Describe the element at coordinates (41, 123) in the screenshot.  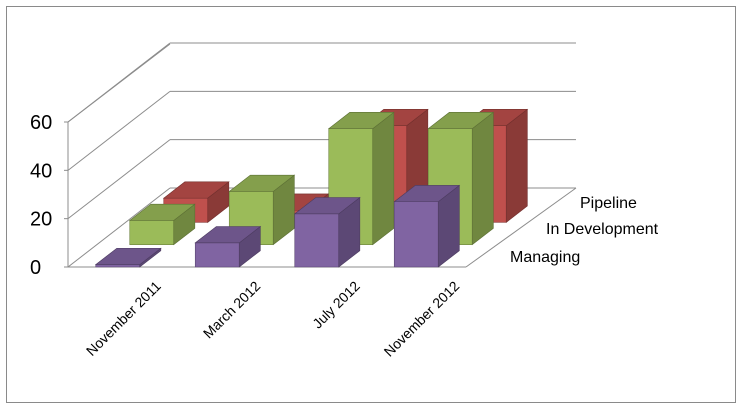
I see `y-tick-label: 60` at that location.